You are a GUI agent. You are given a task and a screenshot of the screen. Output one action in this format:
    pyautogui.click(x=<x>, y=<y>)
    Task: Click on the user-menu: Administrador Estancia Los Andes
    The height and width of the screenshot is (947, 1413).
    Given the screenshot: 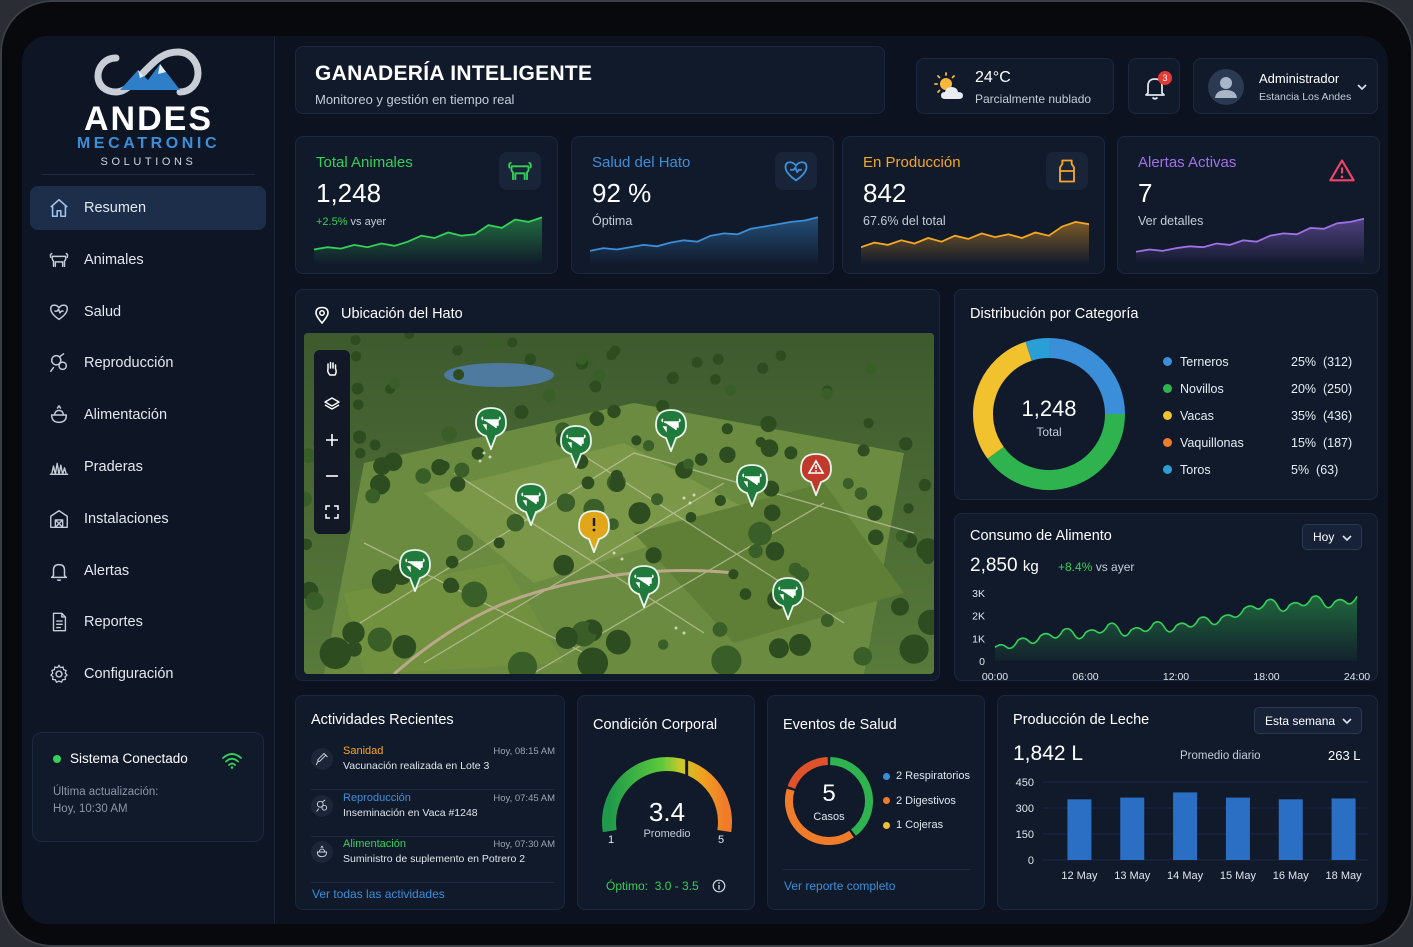 What is the action you would take?
    pyautogui.click(x=1285, y=86)
    